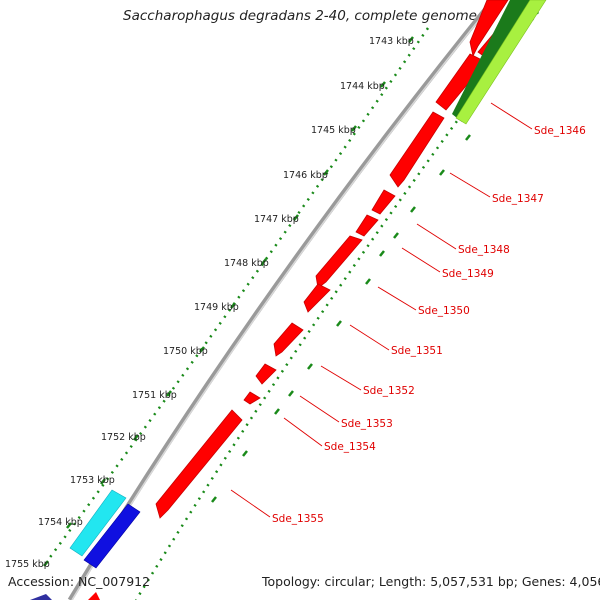 This screenshot has height=600, width=600. I want to click on gene-label: Sde_1353, so click(367, 424).